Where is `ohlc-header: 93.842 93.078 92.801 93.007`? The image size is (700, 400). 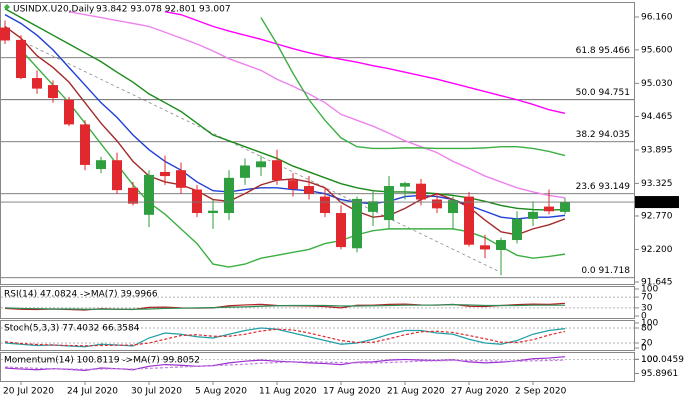
ohlc-header: 93.842 93.078 92.801 93.007 is located at coordinates (163, 10).